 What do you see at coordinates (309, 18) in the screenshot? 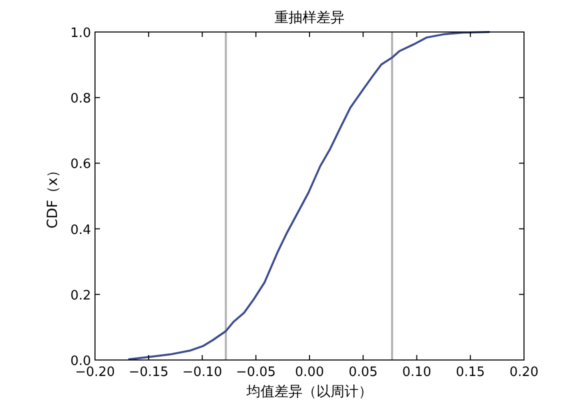
I see `chart-title: 重抽样差异` at bounding box center [309, 18].